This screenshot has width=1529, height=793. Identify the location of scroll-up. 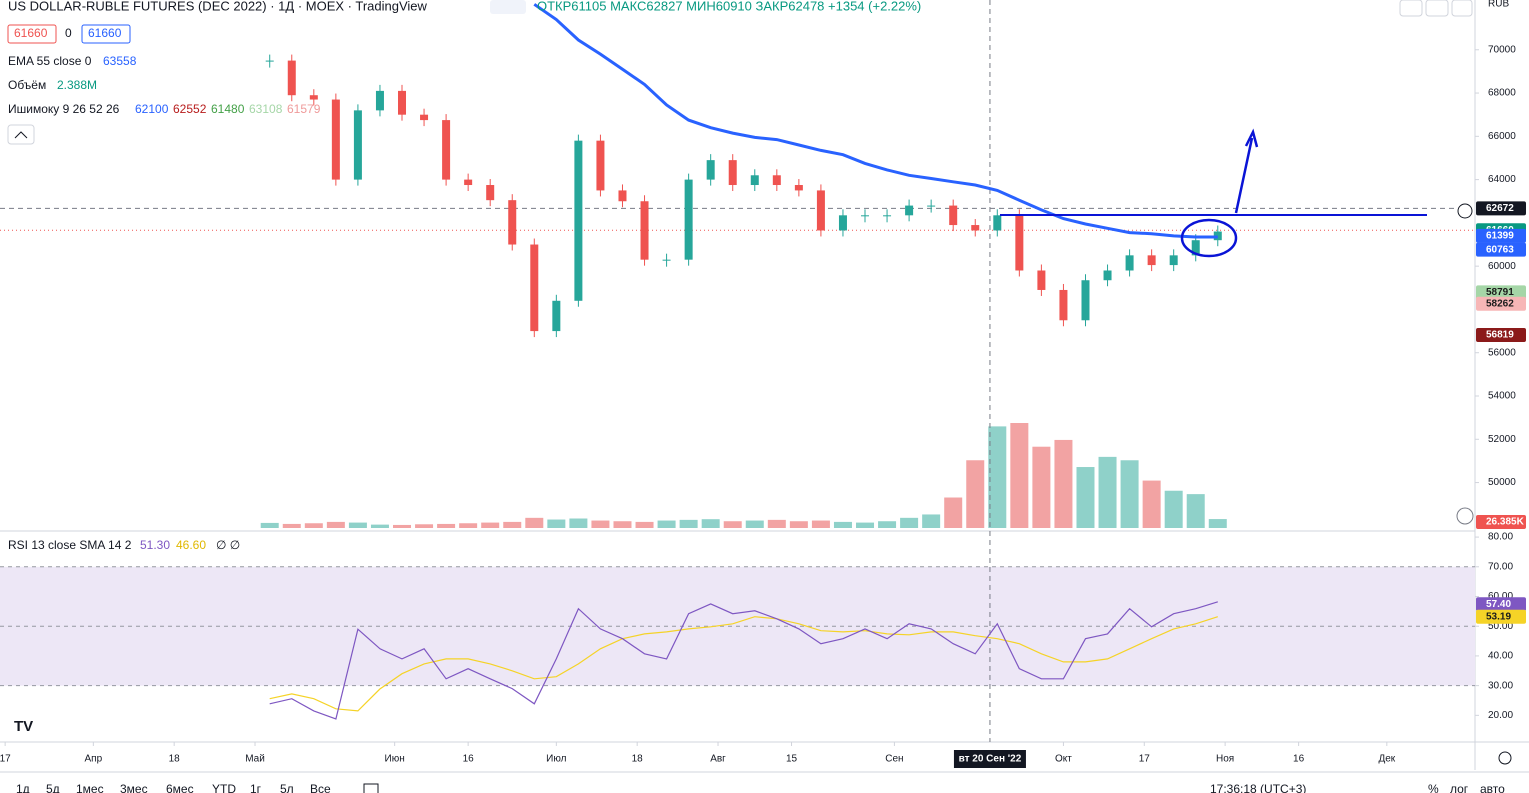
(1437, 8).